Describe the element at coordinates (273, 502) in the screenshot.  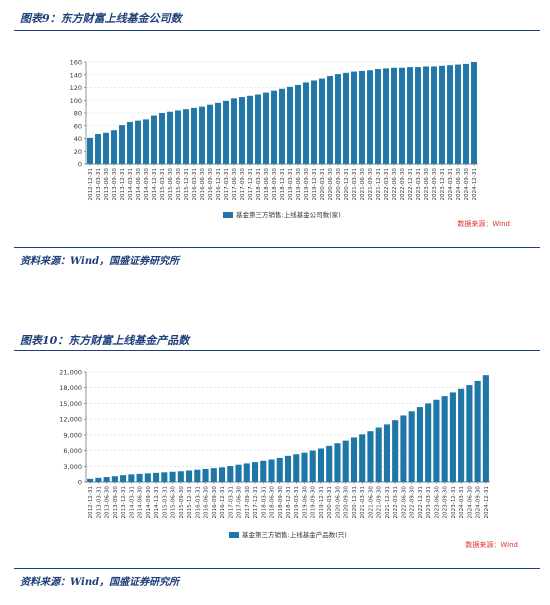
I see `x-tick-label: 2018-06-30` at that location.